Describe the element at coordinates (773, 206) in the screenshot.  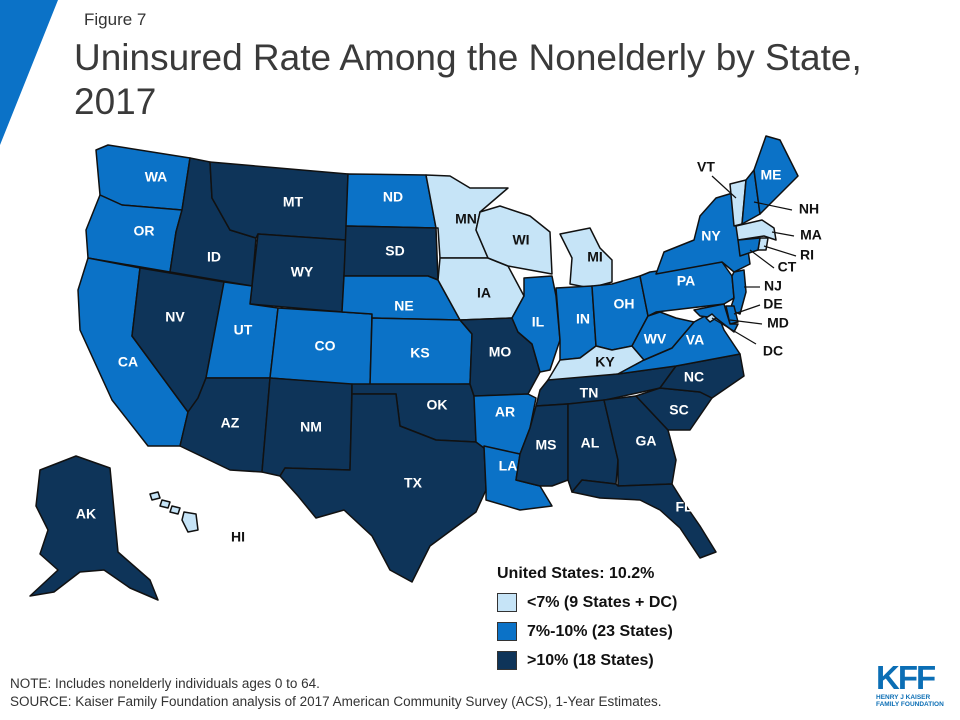
I see `leader-nh` at that location.